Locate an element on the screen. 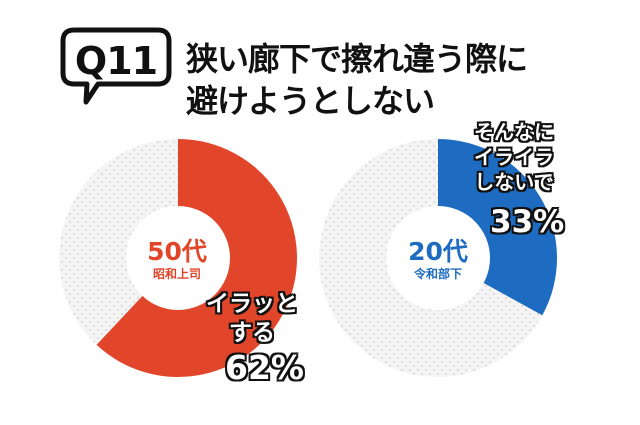 This screenshot has width=640, height=425. question-badge-icon is located at coordinates (116, 66).